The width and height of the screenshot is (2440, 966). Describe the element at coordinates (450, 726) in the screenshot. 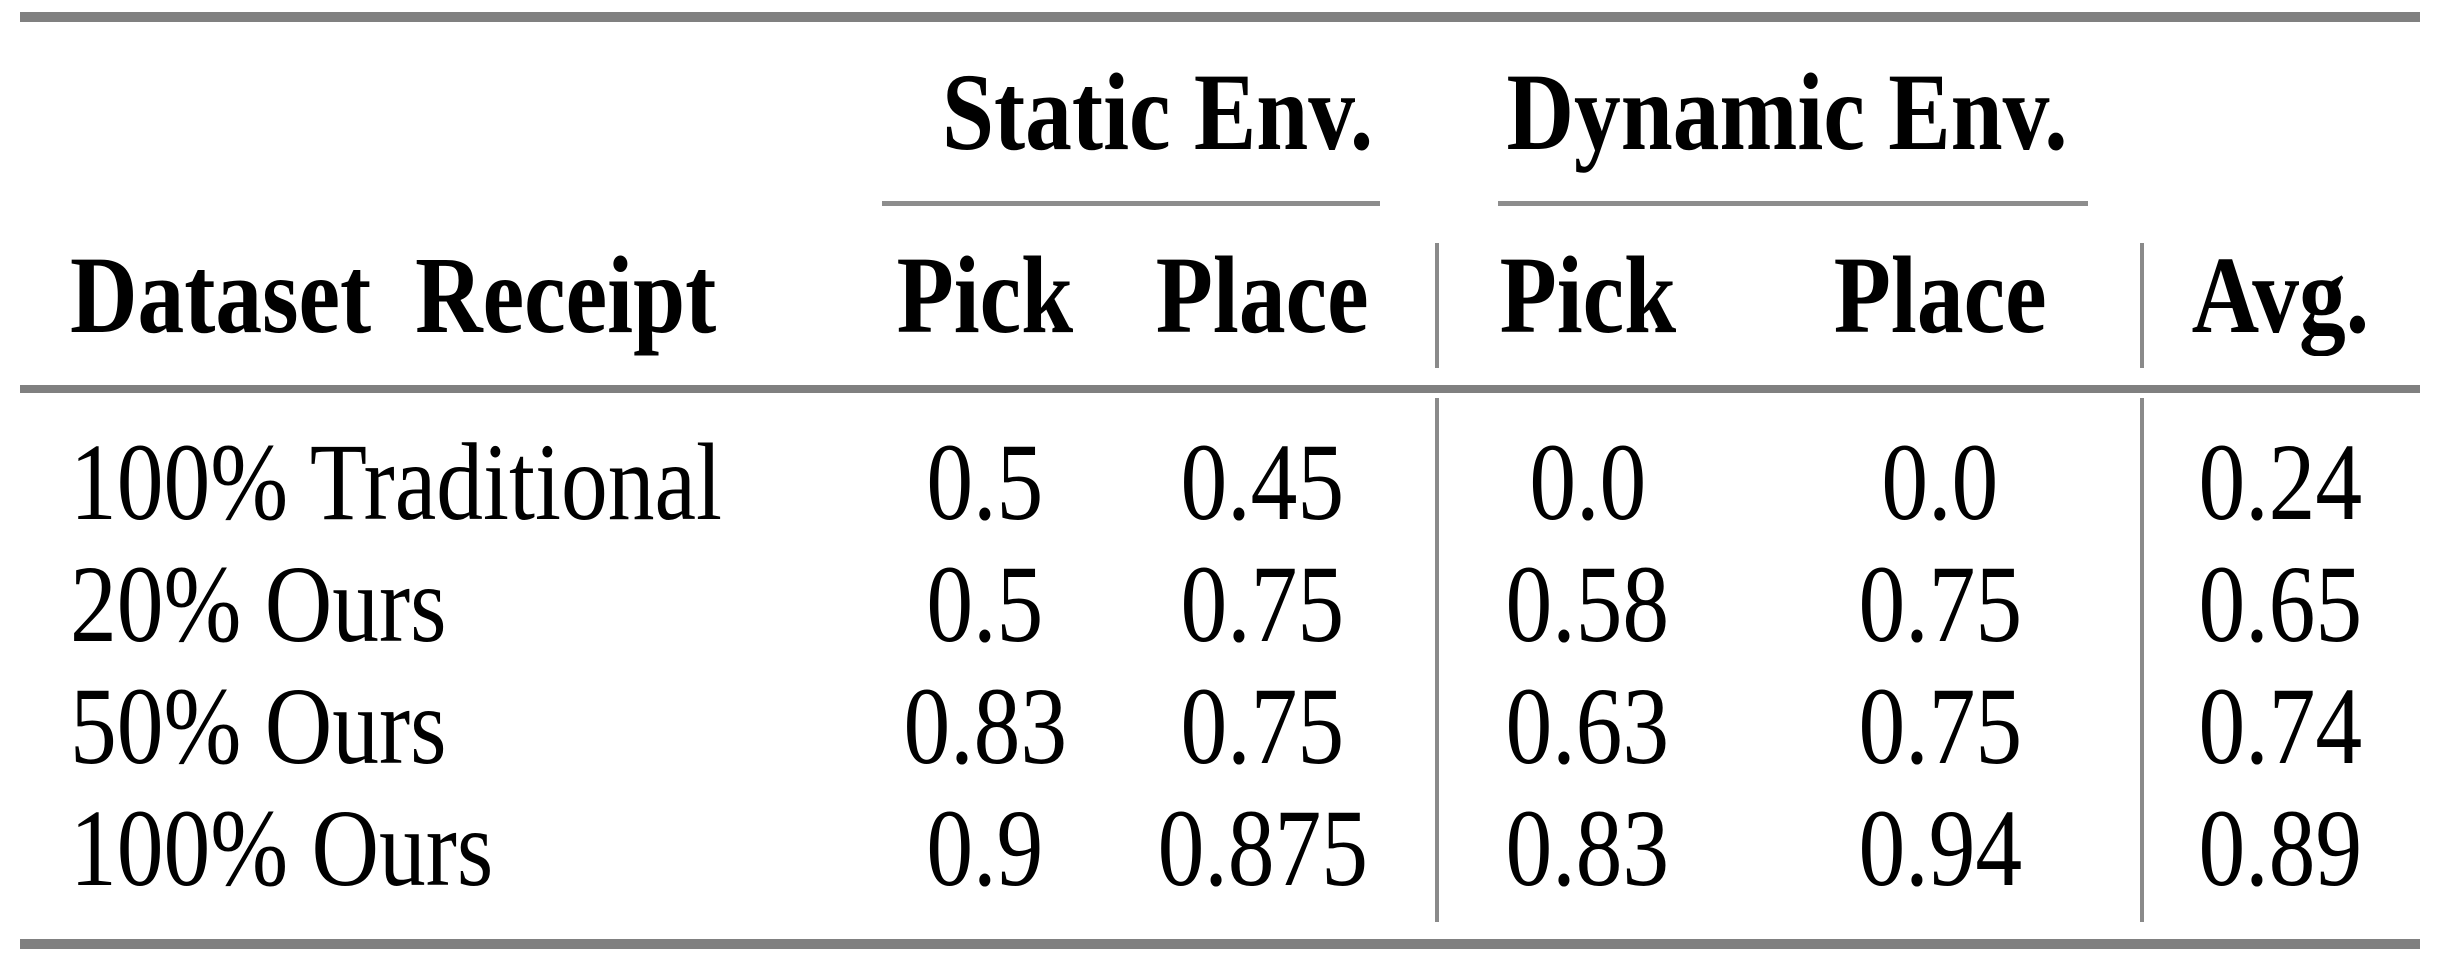

I see `cell-dataset: 50% Ours` at that location.